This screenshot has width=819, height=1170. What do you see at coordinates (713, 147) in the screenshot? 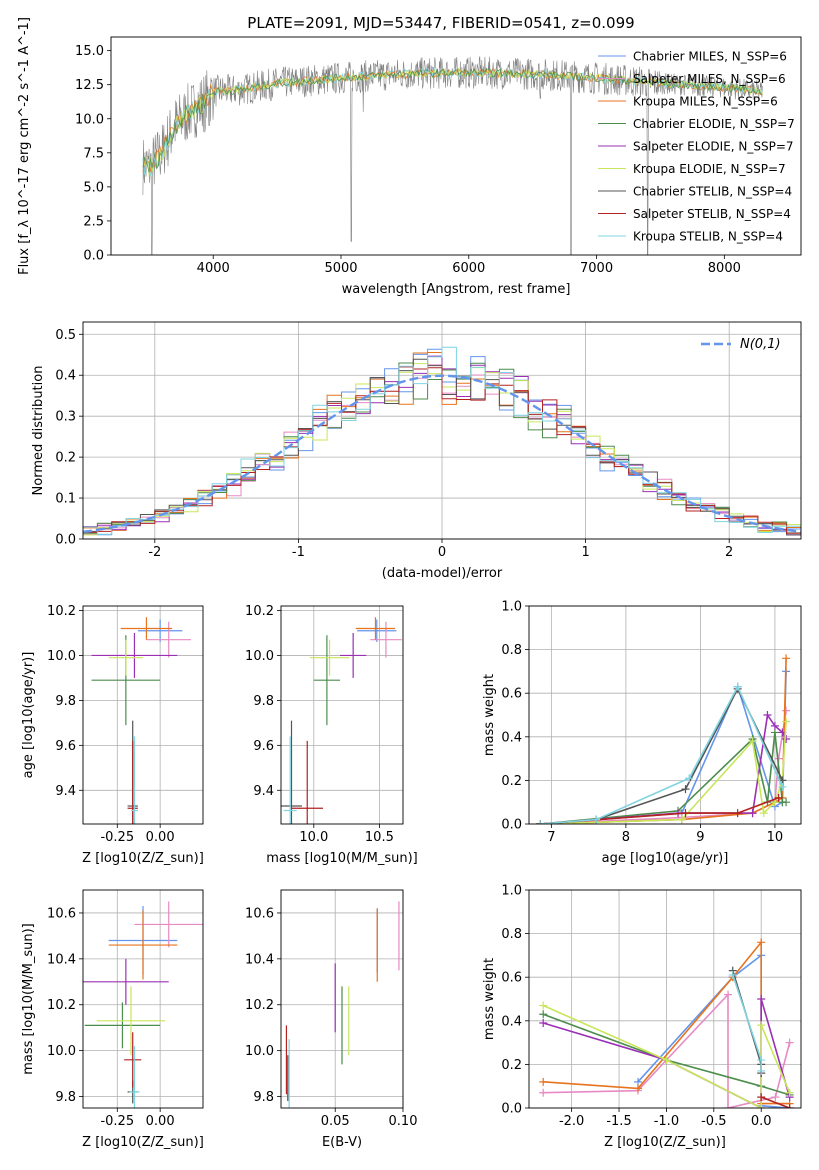
I see `legend-label: Salpeter ELODIE, N_SSP=7` at bounding box center [713, 147].